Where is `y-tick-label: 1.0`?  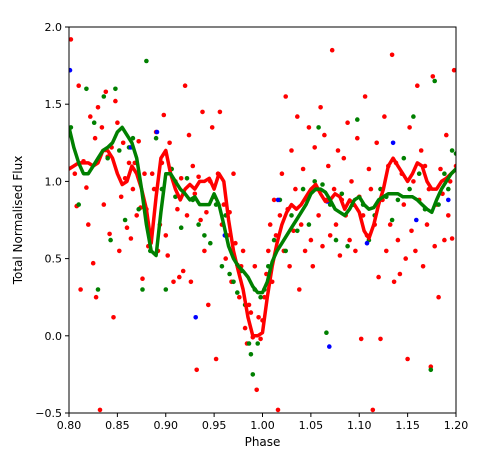
y-tick-label: 1.0 is located at coordinates (54, 181).